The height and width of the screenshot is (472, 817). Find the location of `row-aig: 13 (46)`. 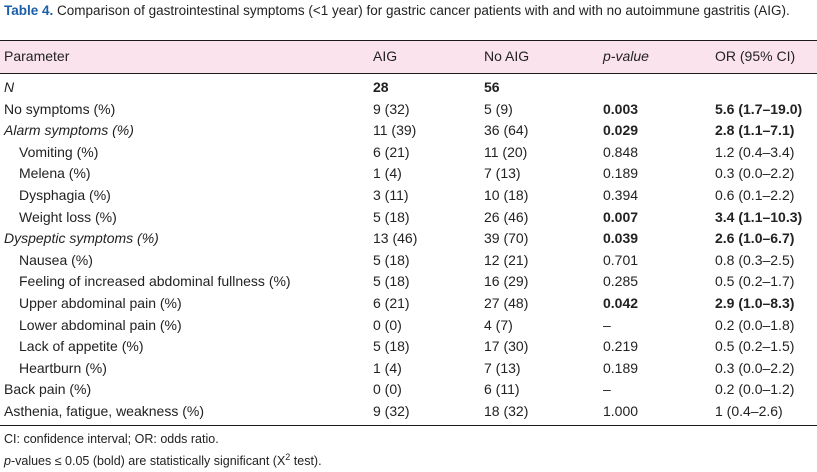

row-aig: 13 (46) is located at coordinates (395, 238).